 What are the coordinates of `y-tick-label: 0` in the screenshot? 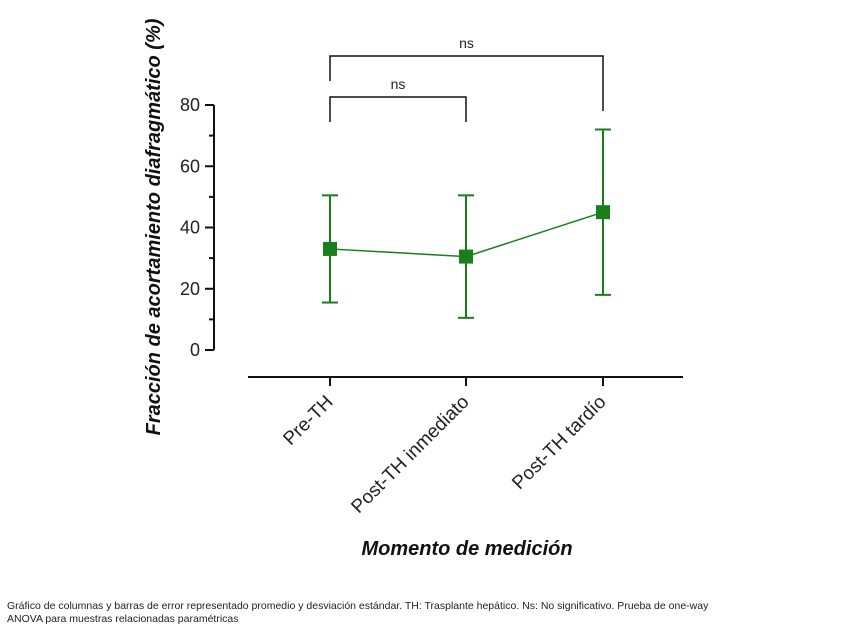 It's located at (195, 350).